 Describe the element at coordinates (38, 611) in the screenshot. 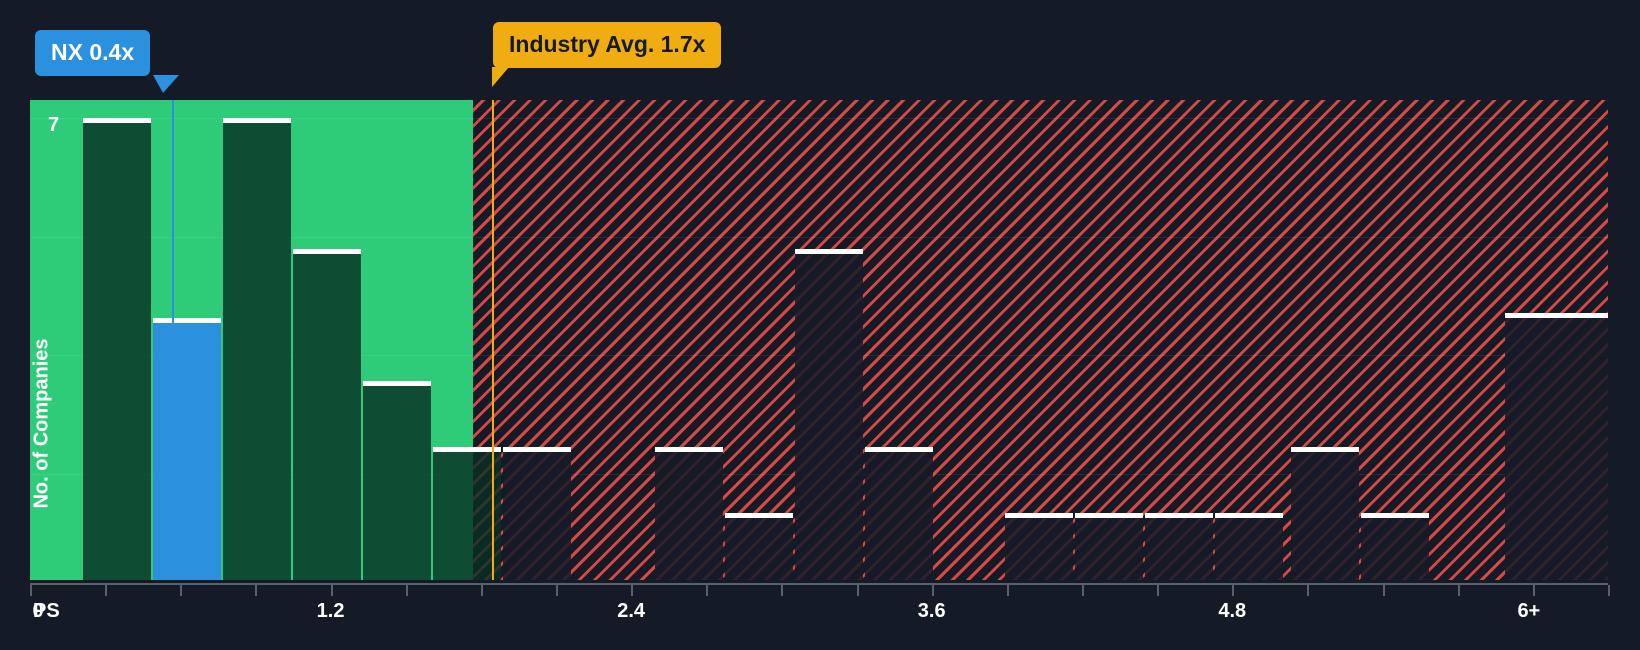

I see `x-axis-tick-label: 0` at that location.